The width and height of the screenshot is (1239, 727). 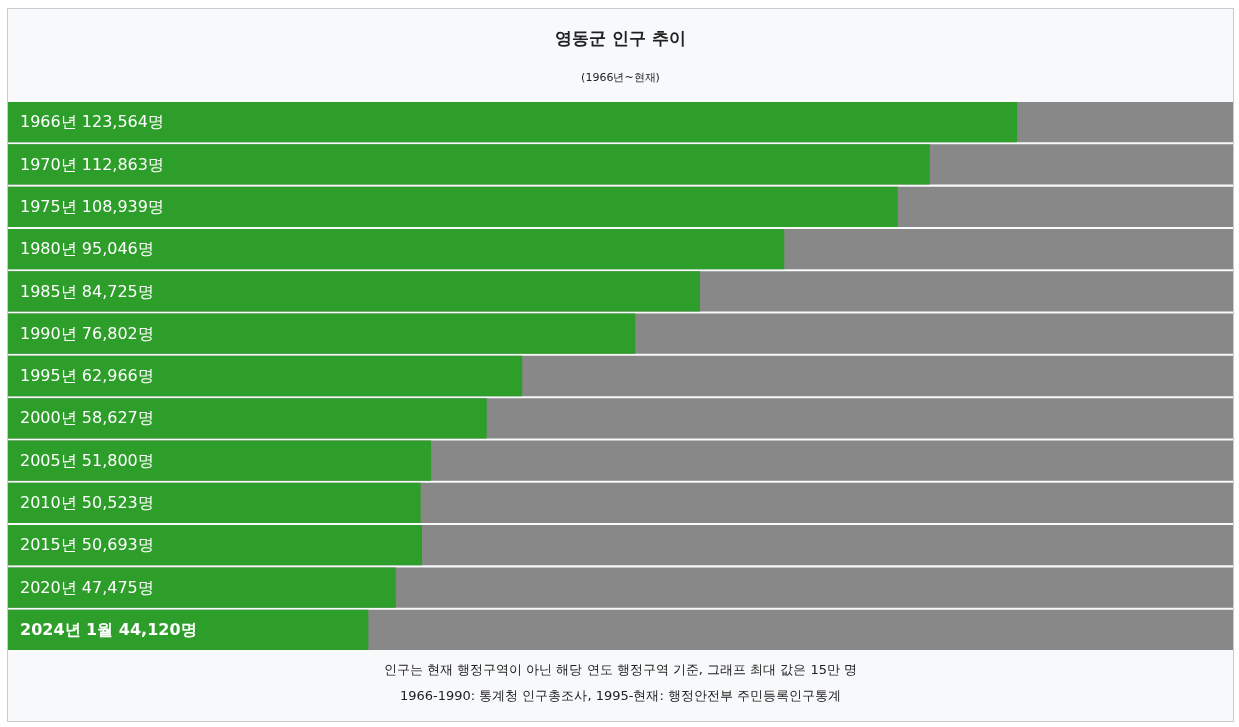 I want to click on chart-title: 영동군 인구 추이, so click(x=620, y=38).